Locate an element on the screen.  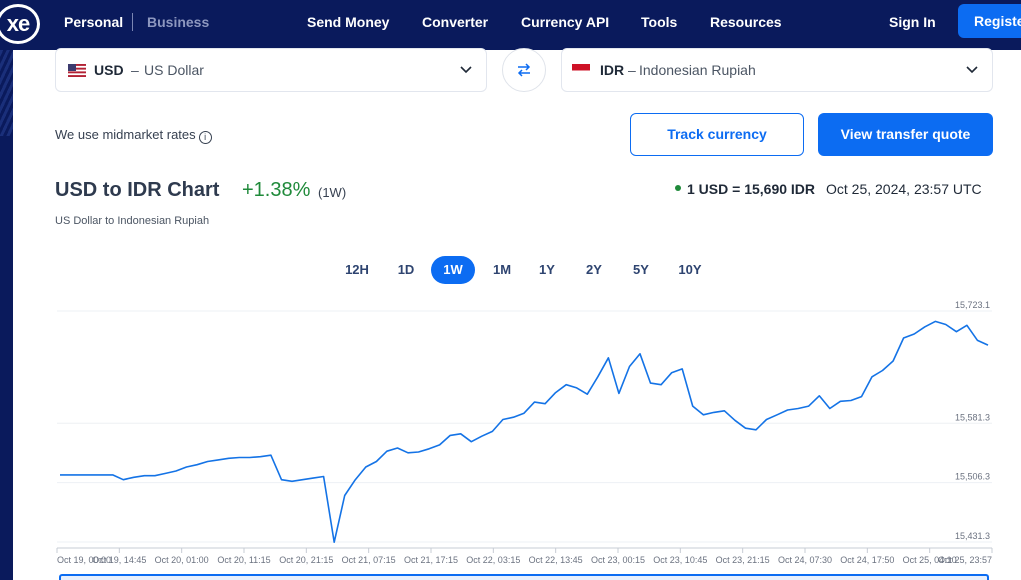
track-currency-button: Track currency is located at coordinates (717, 134).